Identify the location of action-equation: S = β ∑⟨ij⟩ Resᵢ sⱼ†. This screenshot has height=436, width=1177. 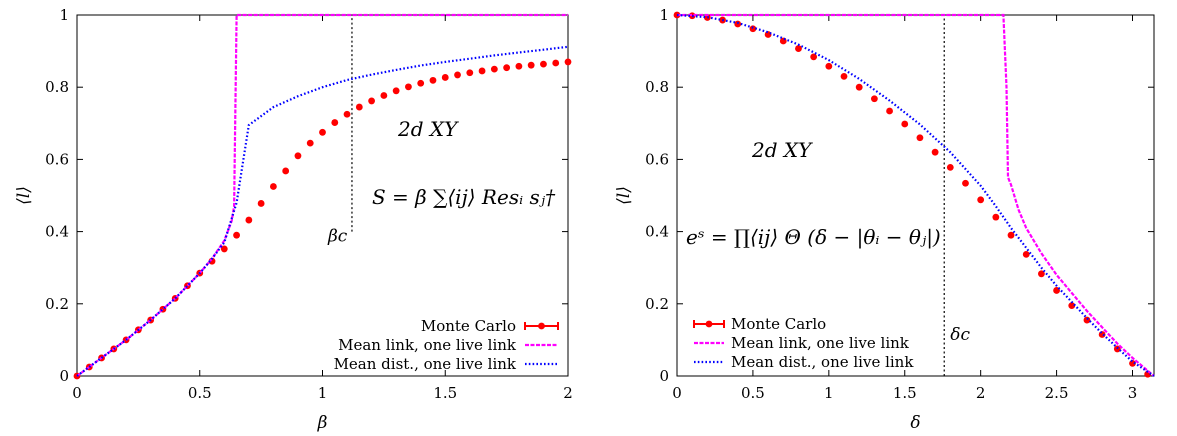
(464, 197).